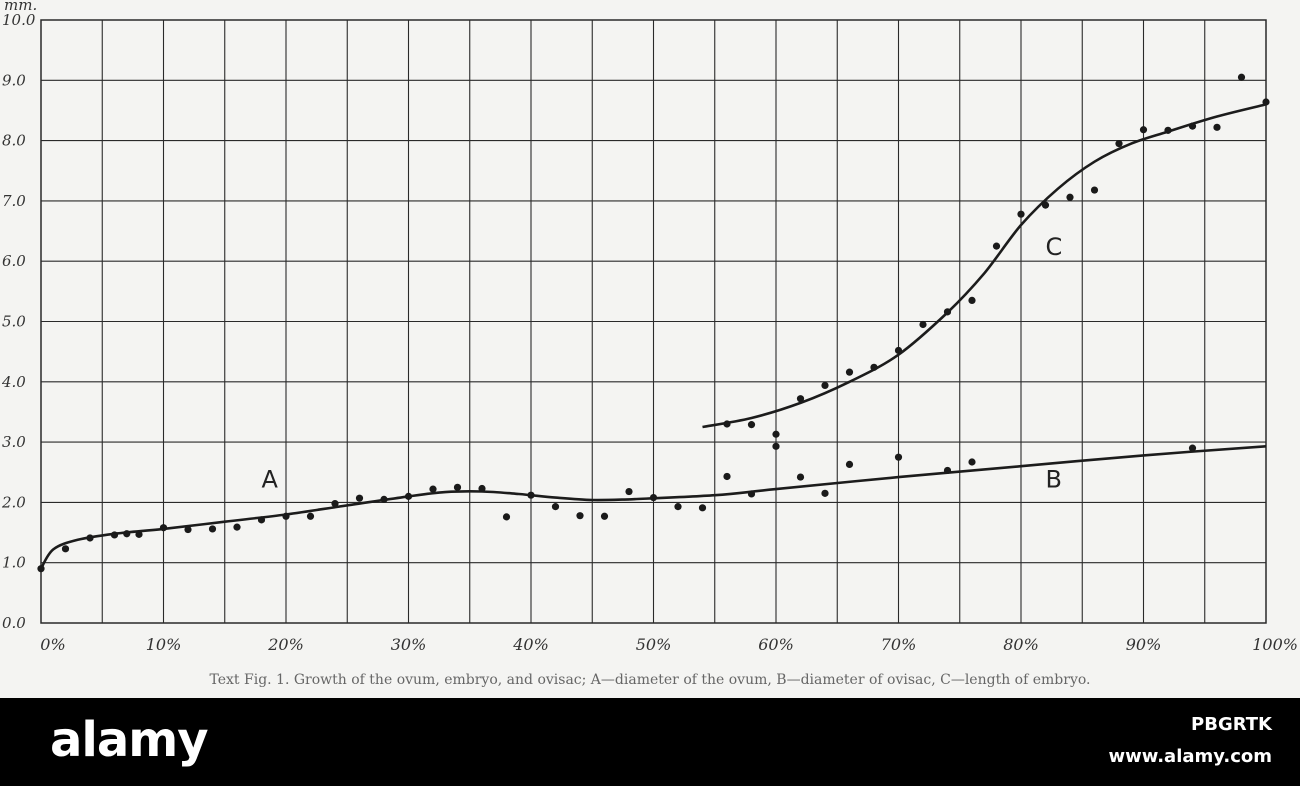  What do you see at coordinates (285, 644) in the screenshot?
I see `x-tick-label: 20%` at bounding box center [285, 644].